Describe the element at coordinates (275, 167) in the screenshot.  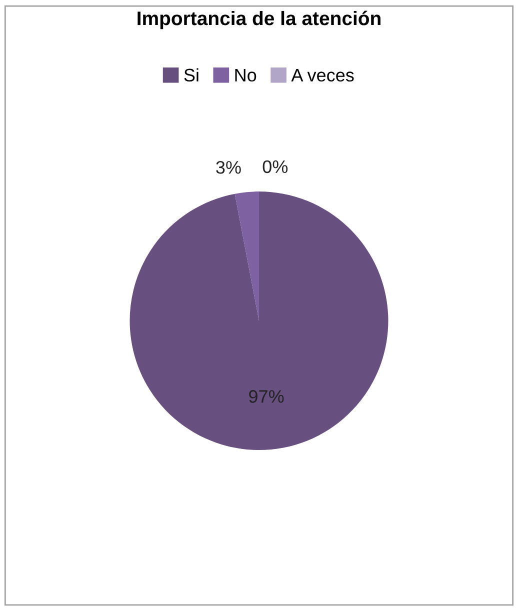
I see `text: 0%` at that location.